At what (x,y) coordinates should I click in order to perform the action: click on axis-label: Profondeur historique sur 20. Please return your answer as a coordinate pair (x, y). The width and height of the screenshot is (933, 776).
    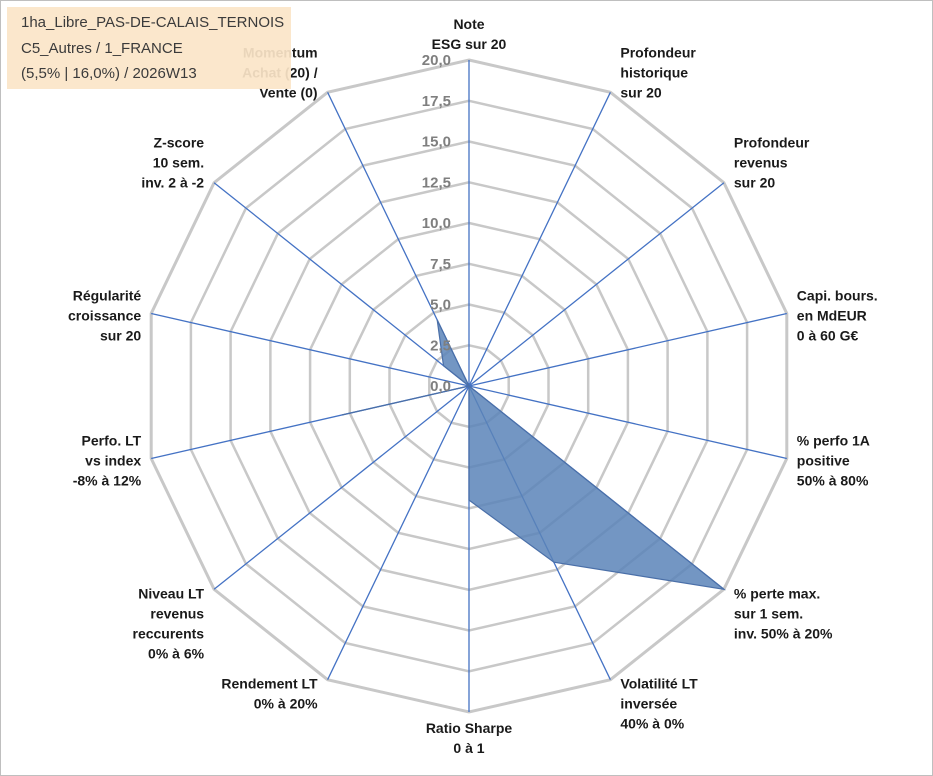
    Looking at the image, I should click on (658, 72).